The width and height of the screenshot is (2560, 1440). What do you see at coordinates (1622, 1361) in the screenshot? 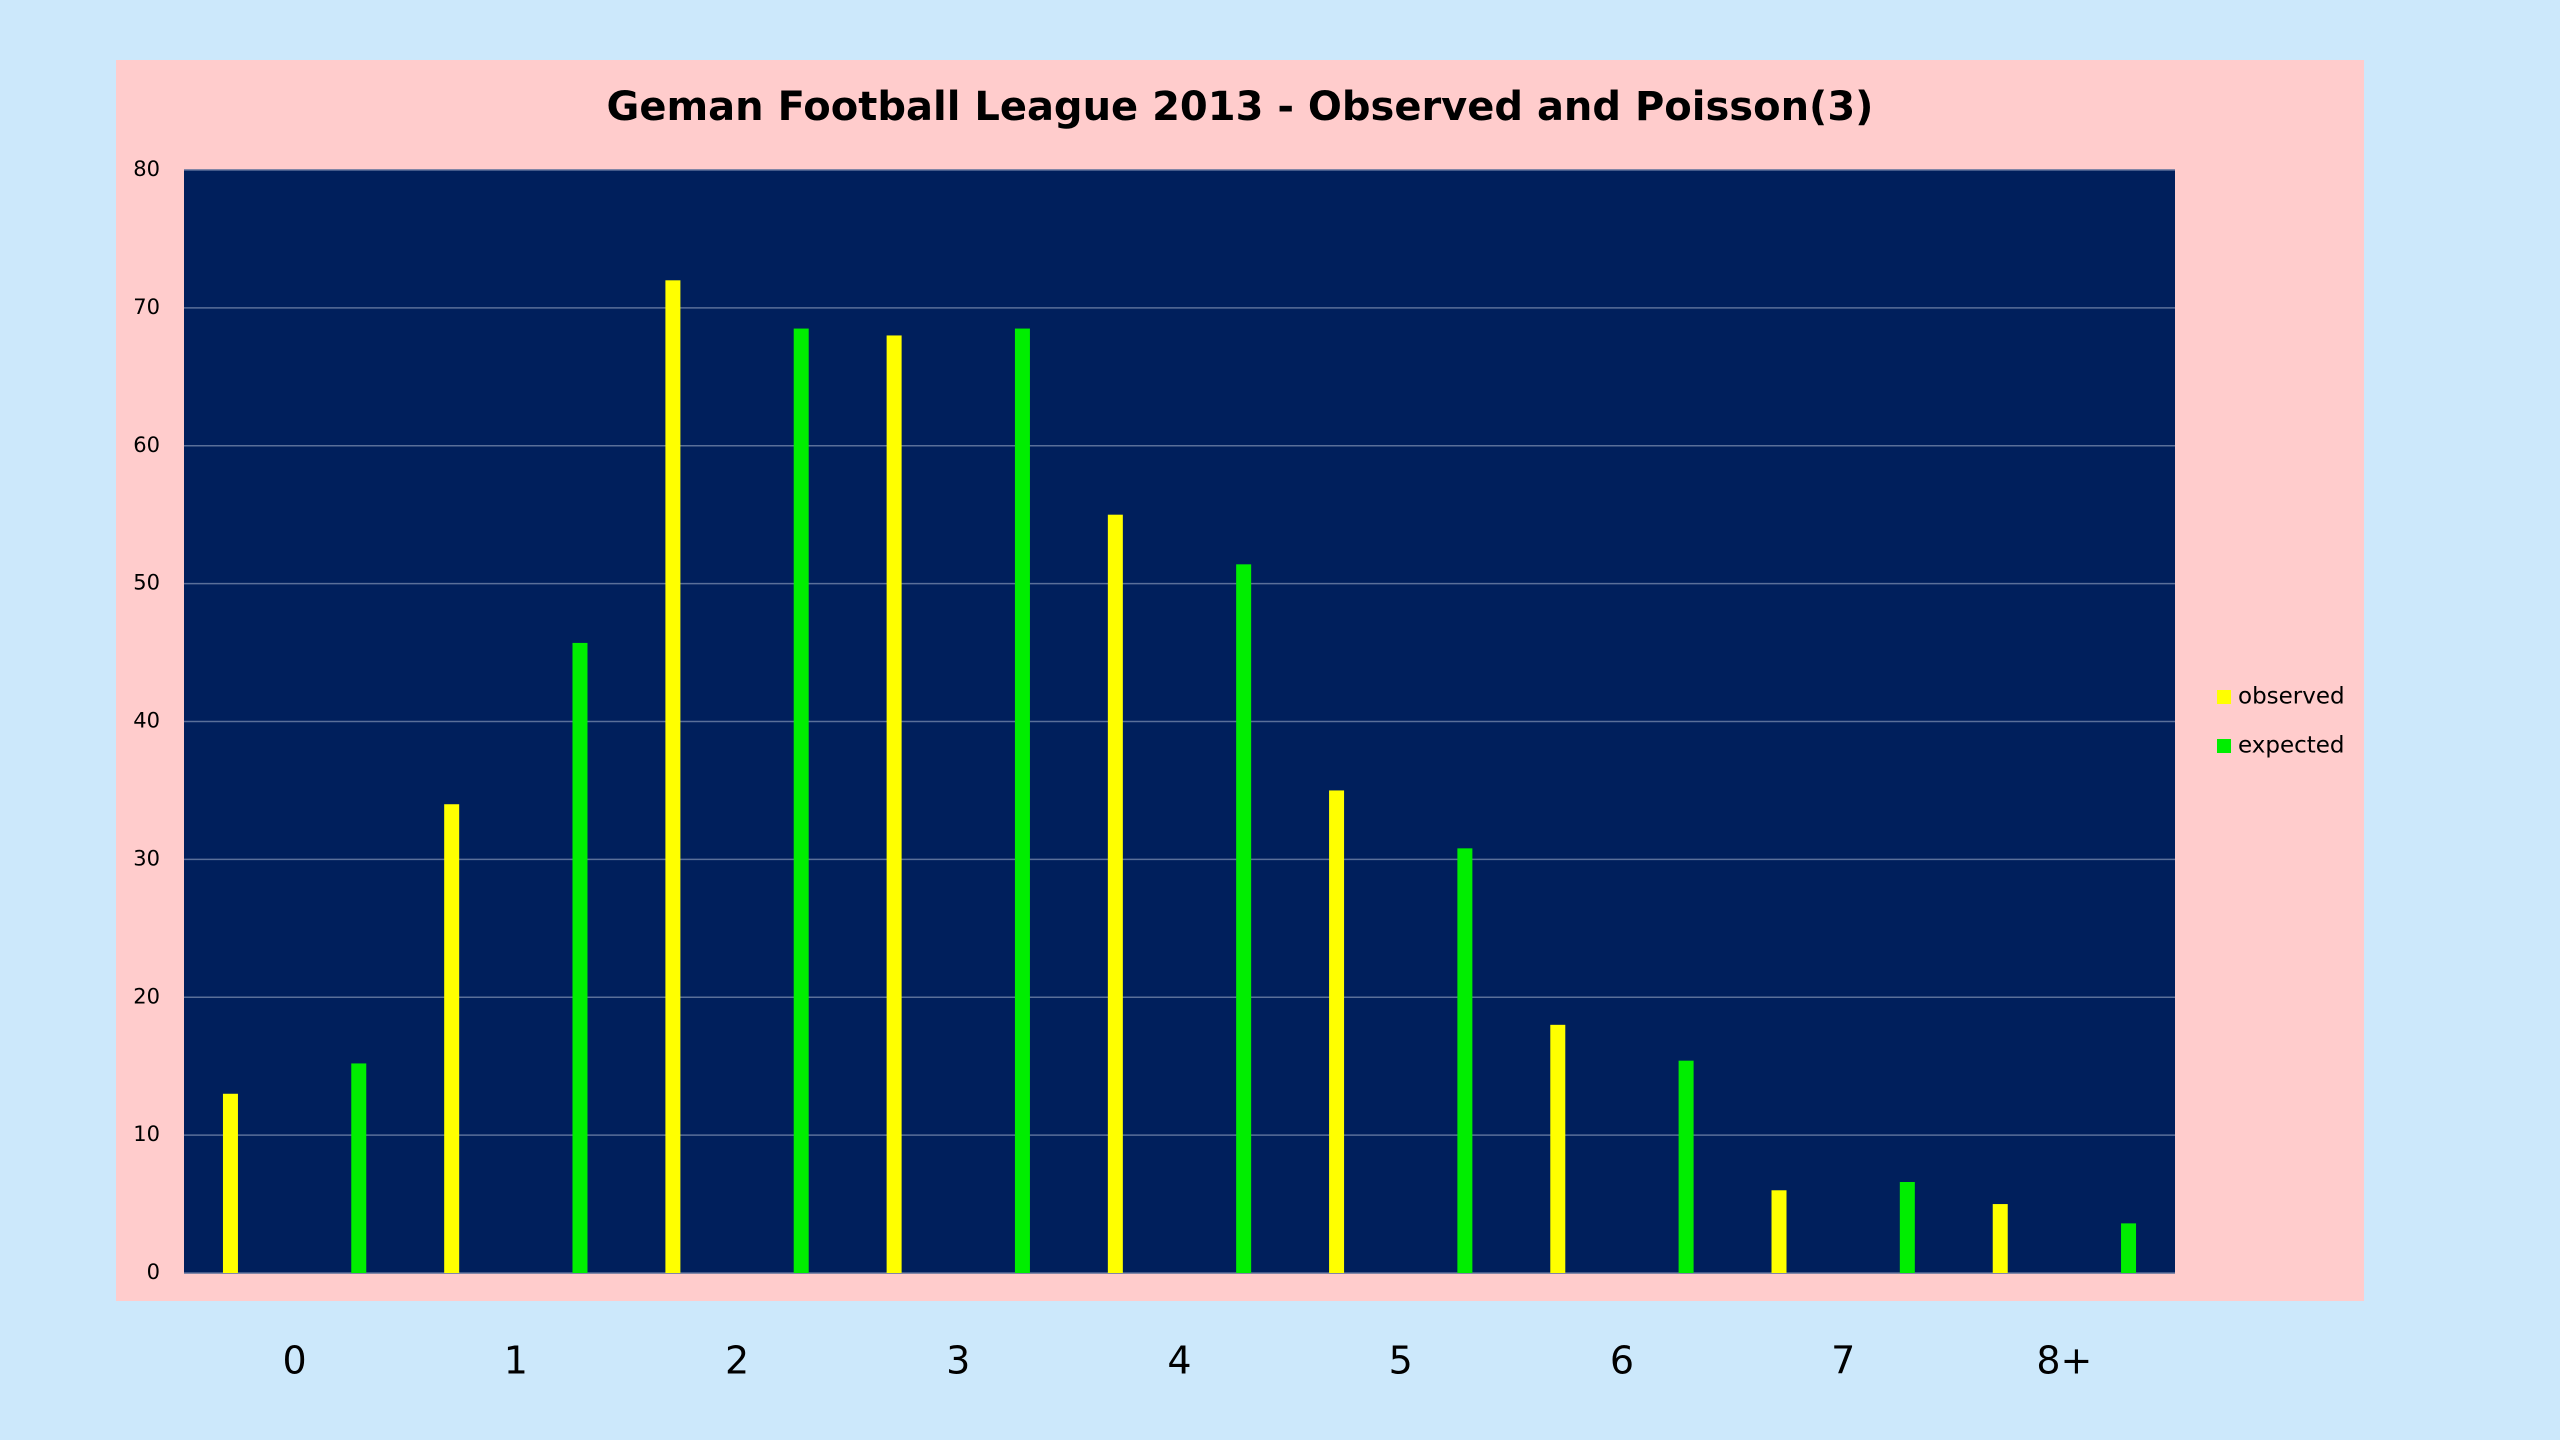
I see `x-tick-label: 6` at bounding box center [1622, 1361].